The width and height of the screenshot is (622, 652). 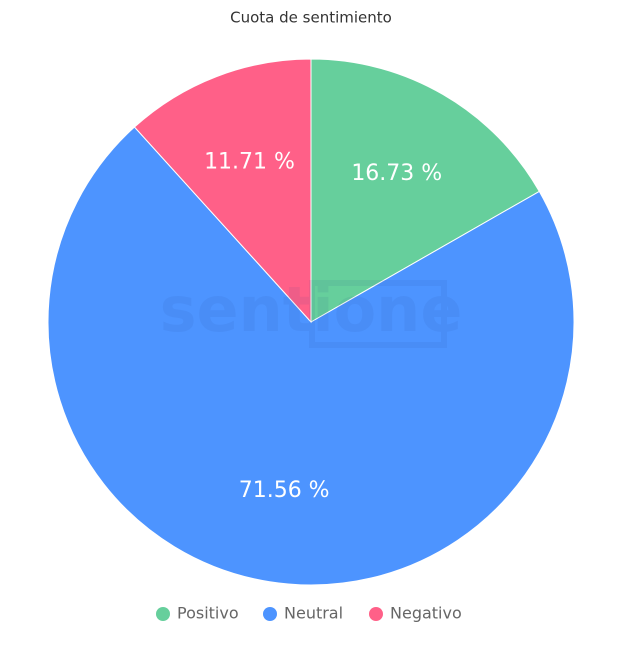 What do you see at coordinates (208, 613) in the screenshot?
I see `legend-label: Positivo` at bounding box center [208, 613].